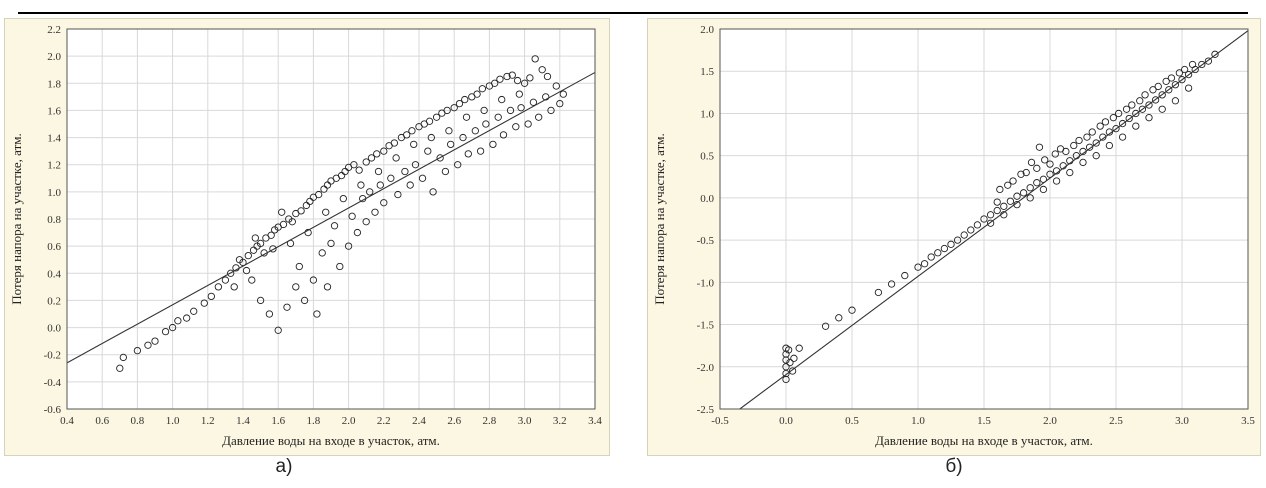  What do you see at coordinates (720, 421) in the screenshot?
I see `x-tick-label: -0.5` at bounding box center [720, 421].